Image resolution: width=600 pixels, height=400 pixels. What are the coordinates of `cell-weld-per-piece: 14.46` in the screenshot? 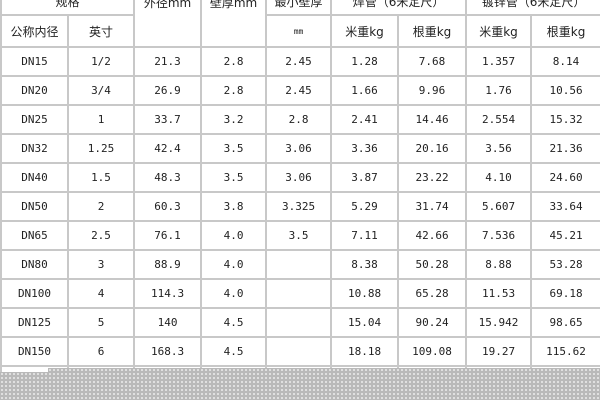 It's located at (432, 119).